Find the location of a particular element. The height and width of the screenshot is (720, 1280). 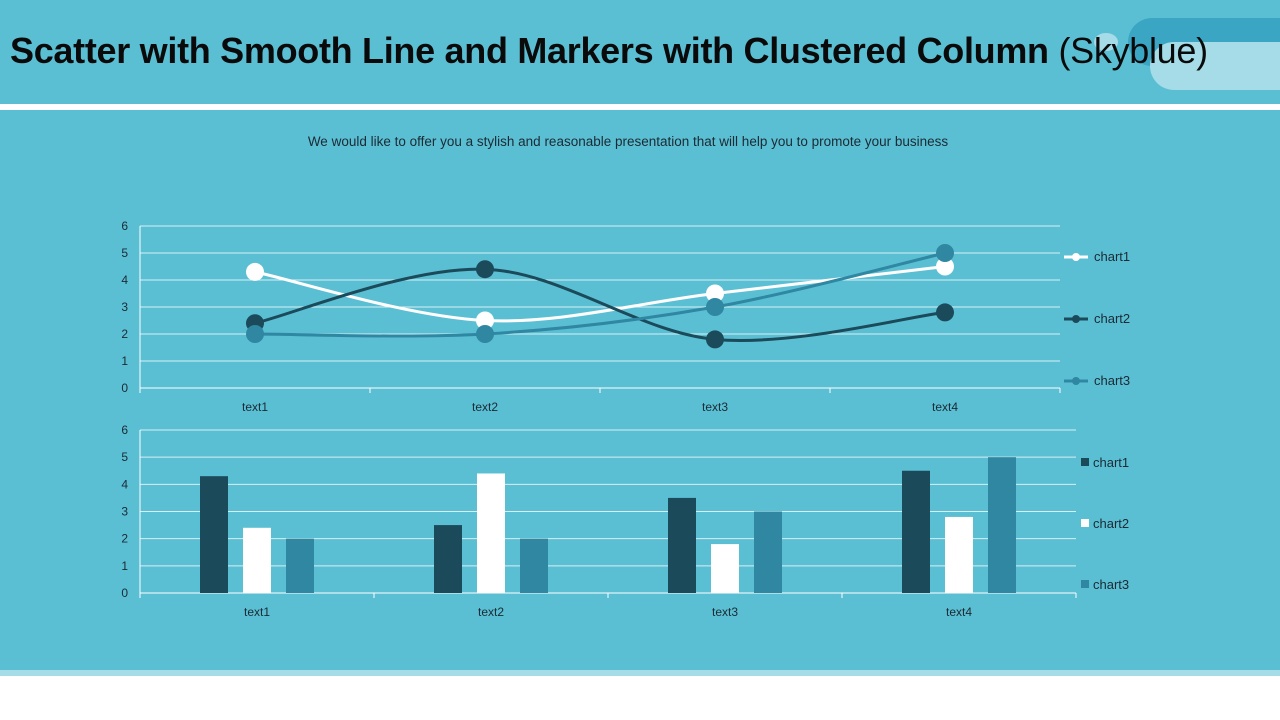

series-line-chart2 is located at coordinates (600, 304).